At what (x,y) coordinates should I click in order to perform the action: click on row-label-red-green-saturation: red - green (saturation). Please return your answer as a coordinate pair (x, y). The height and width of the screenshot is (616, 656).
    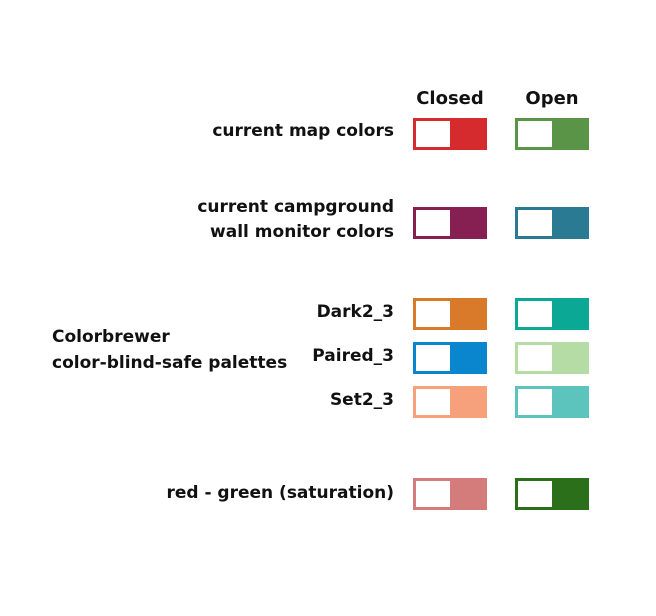
    Looking at the image, I should click on (280, 493).